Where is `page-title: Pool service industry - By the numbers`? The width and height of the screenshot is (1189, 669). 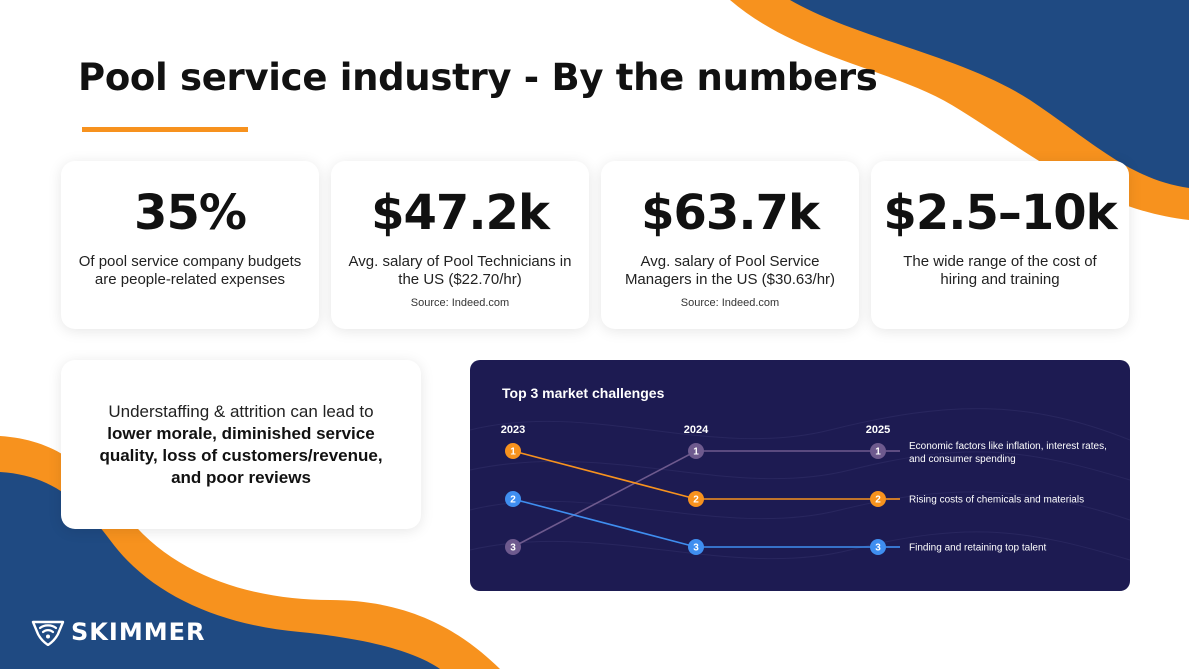 page-title: Pool service industry - By the numbers is located at coordinates (478, 77).